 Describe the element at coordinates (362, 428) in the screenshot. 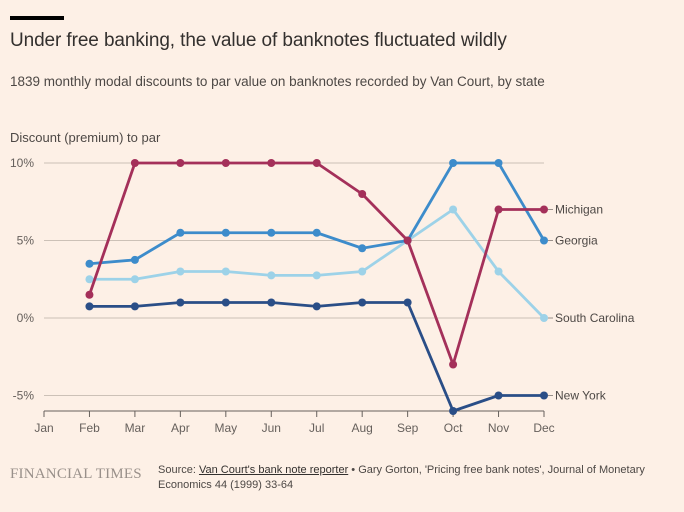

I see `x-tick-label: Aug` at that location.